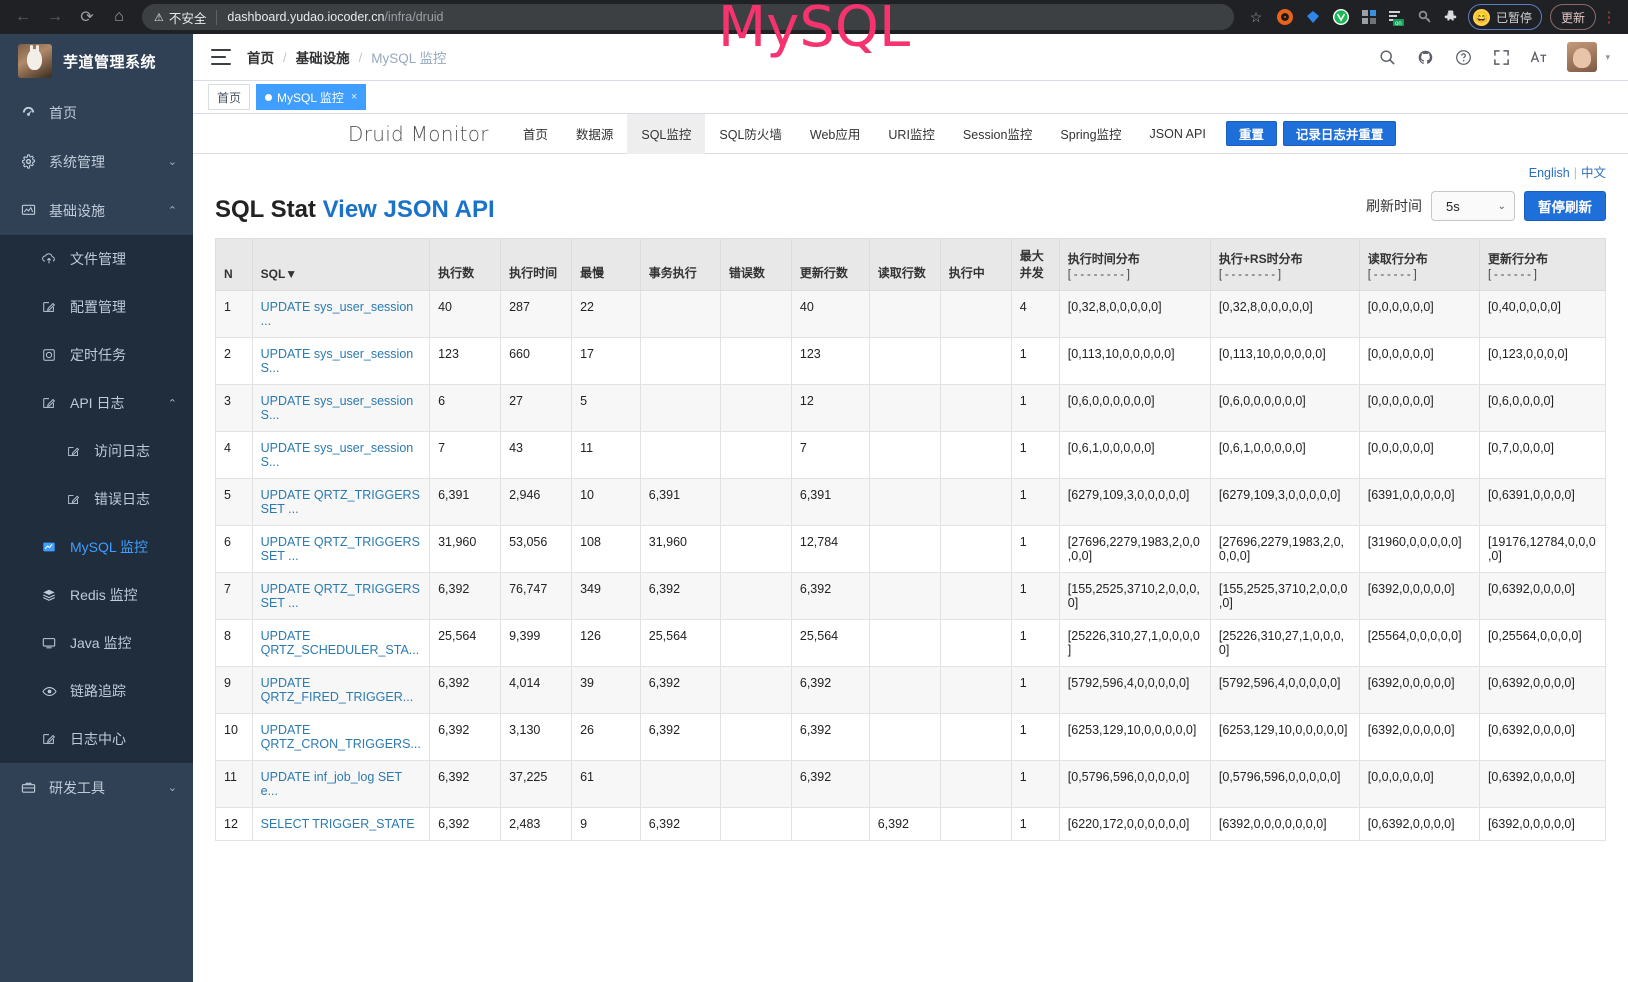 This screenshot has height=982, width=1628. Describe the element at coordinates (1387, 57) in the screenshot. I see `search-icon` at that location.